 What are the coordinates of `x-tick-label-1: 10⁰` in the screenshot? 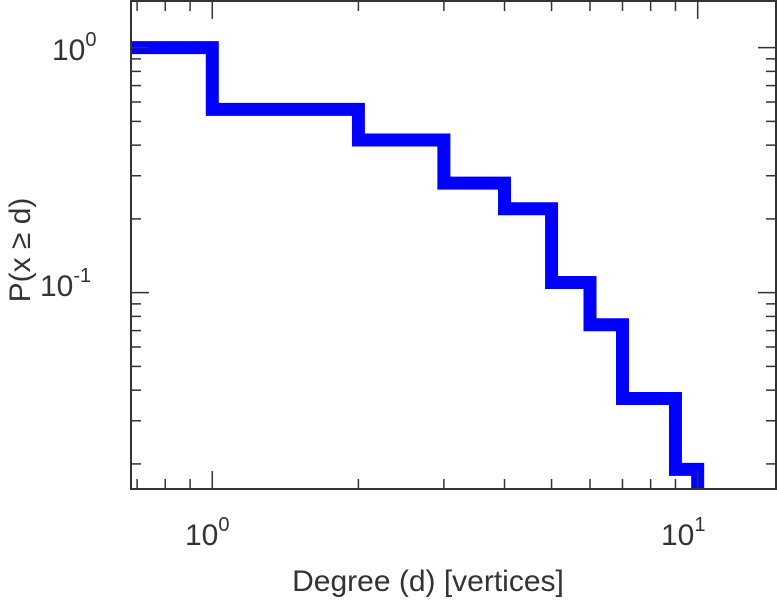 It's located at (207, 533).